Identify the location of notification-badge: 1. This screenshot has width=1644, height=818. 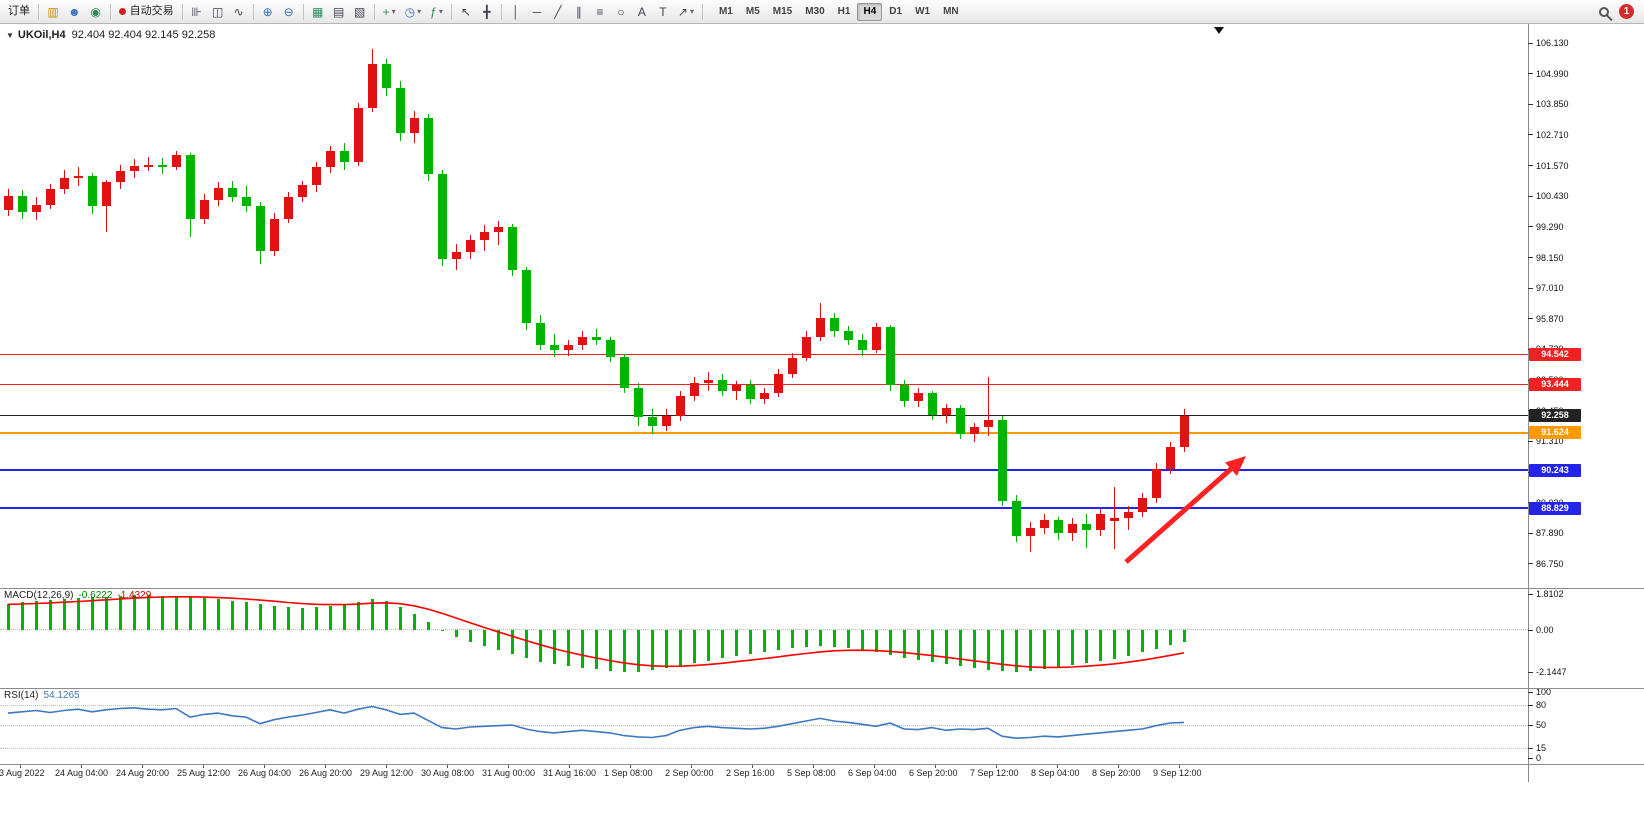
(1626, 11).